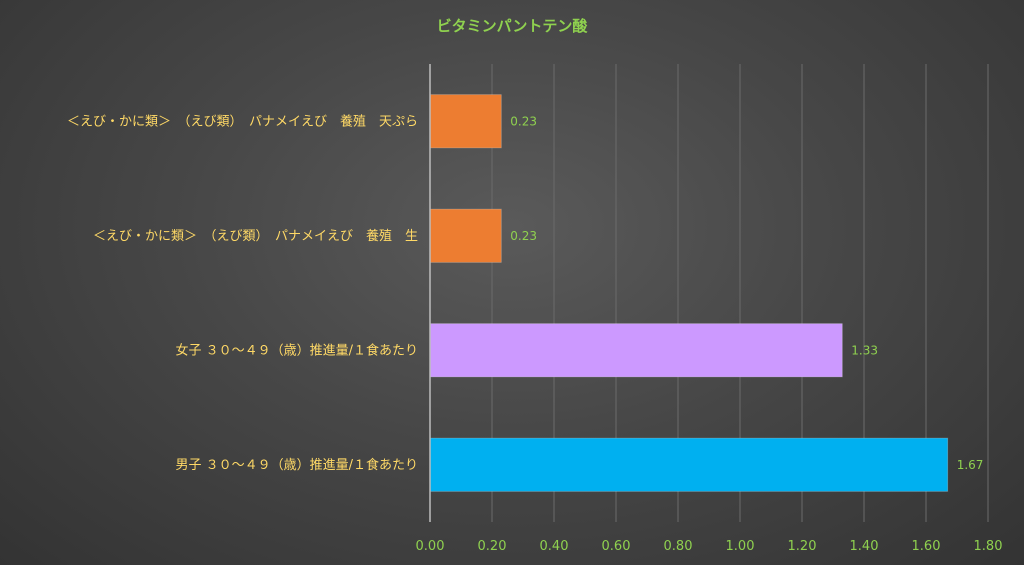 This screenshot has height=565, width=1024. I want to click on x-tick-label: 0.20, so click(492, 546).